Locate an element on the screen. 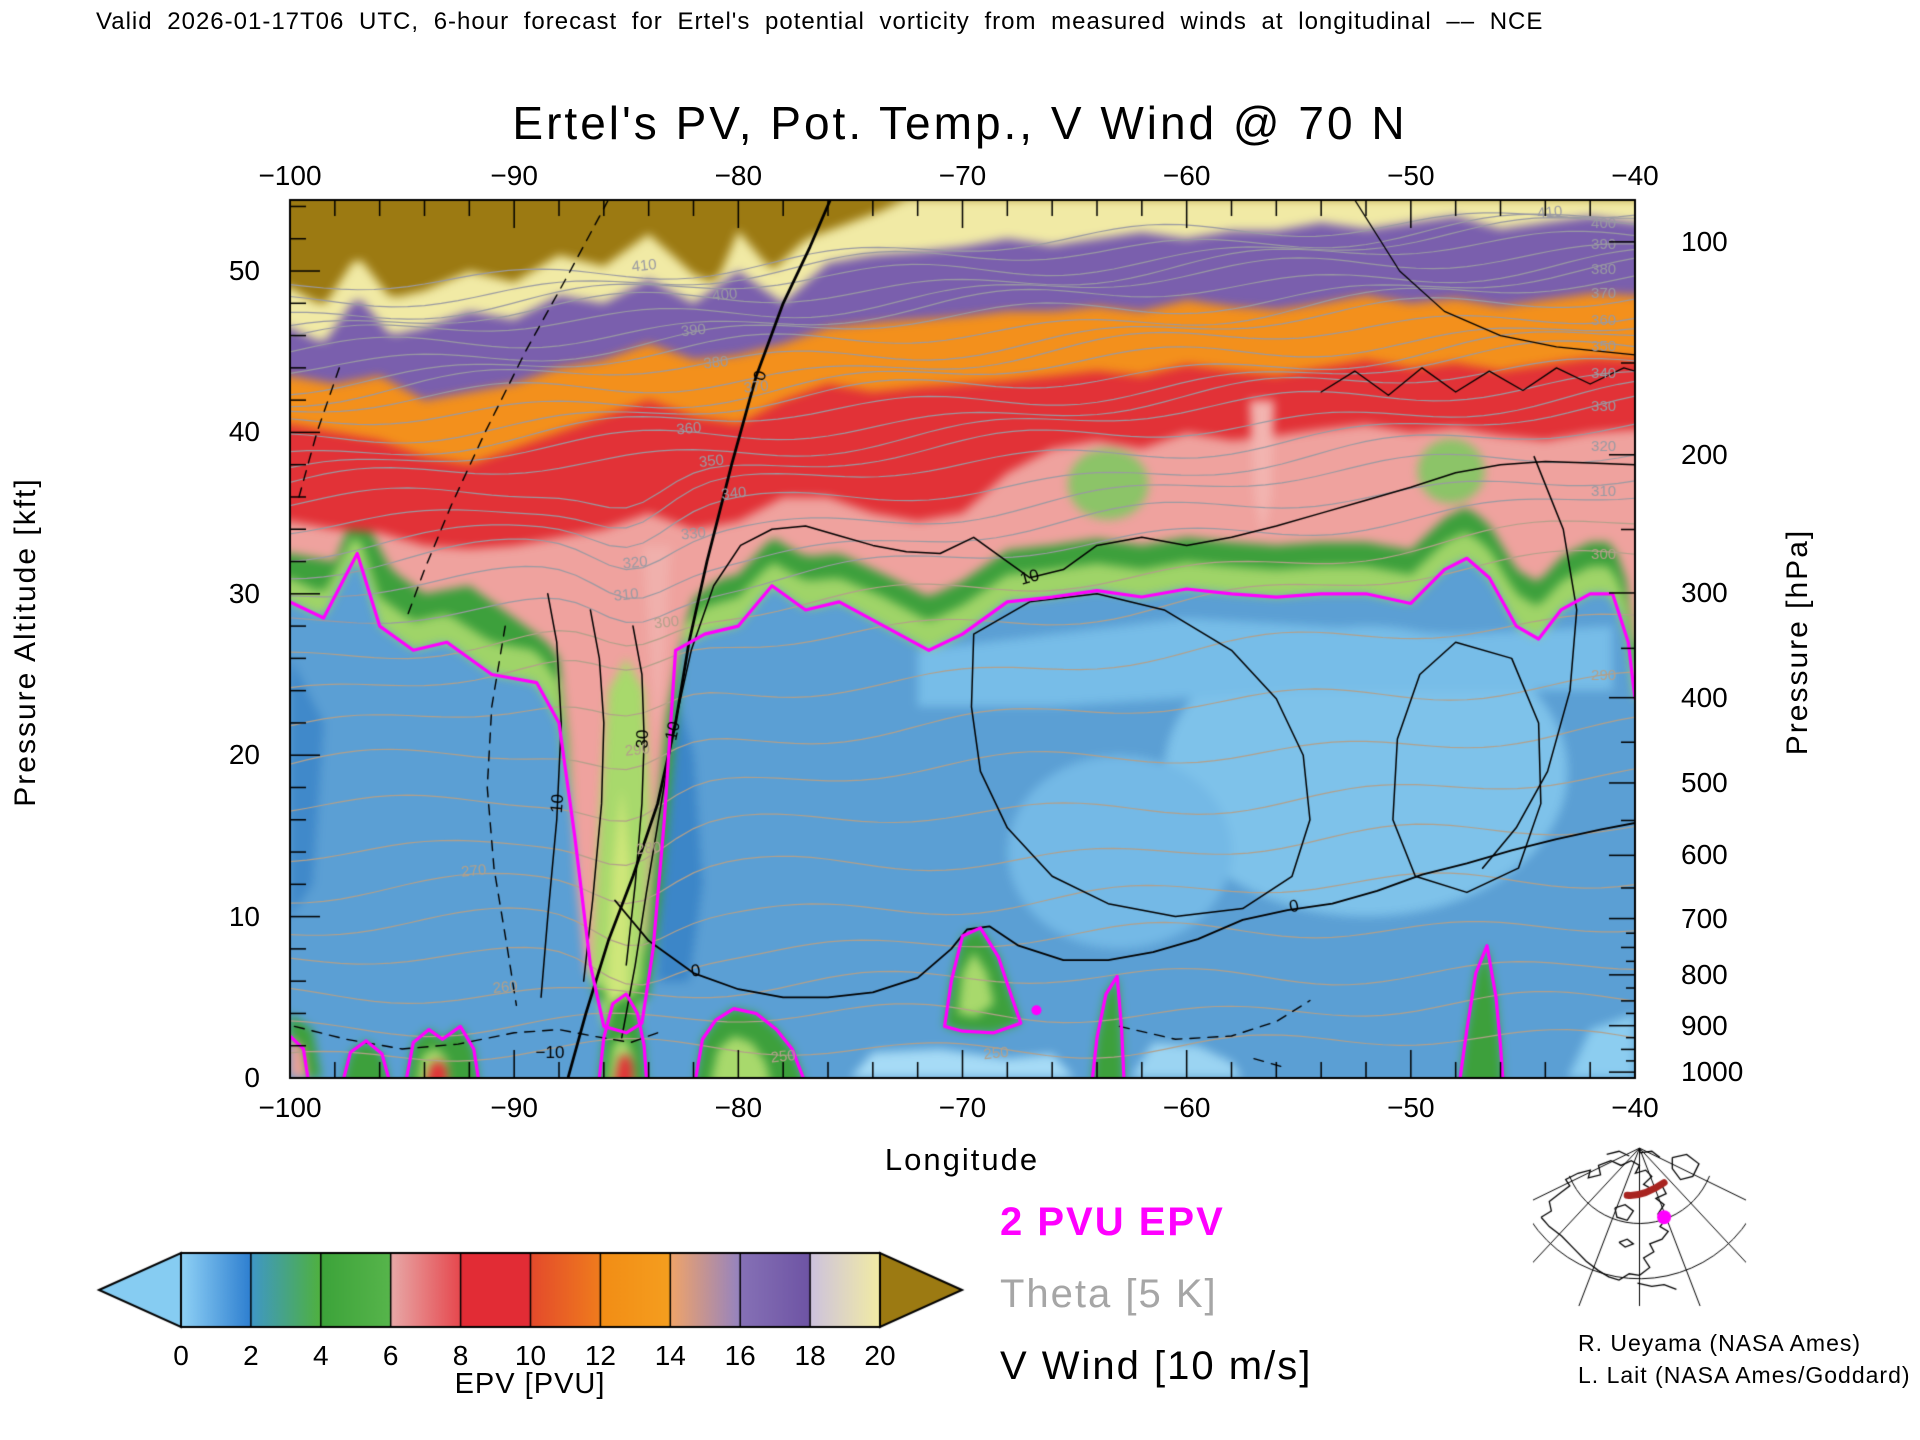 Image resolution: width=1920 pixels, height=1440 pixels. page-title: Ertel's PV, Pot. Temp., V Wind @ 70 N is located at coordinates (960, 123).